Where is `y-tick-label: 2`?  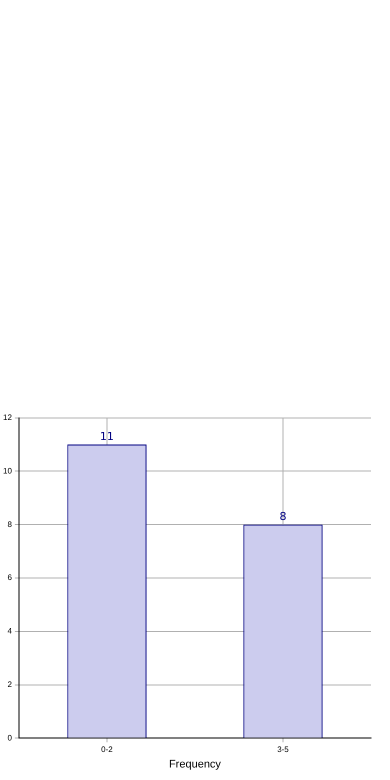 y-tick-label: 2 is located at coordinates (9, 685).